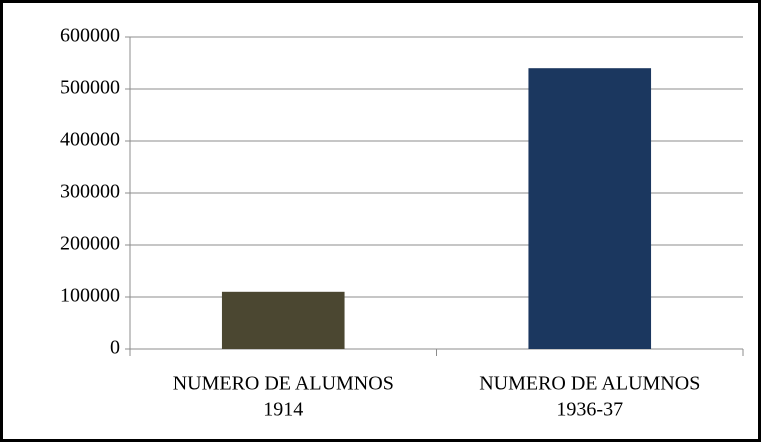 This screenshot has height=442, width=762. What do you see at coordinates (90, 192) in the screenshot?
I see `y-tick-label: 300000` at bounding box center [90, 192].